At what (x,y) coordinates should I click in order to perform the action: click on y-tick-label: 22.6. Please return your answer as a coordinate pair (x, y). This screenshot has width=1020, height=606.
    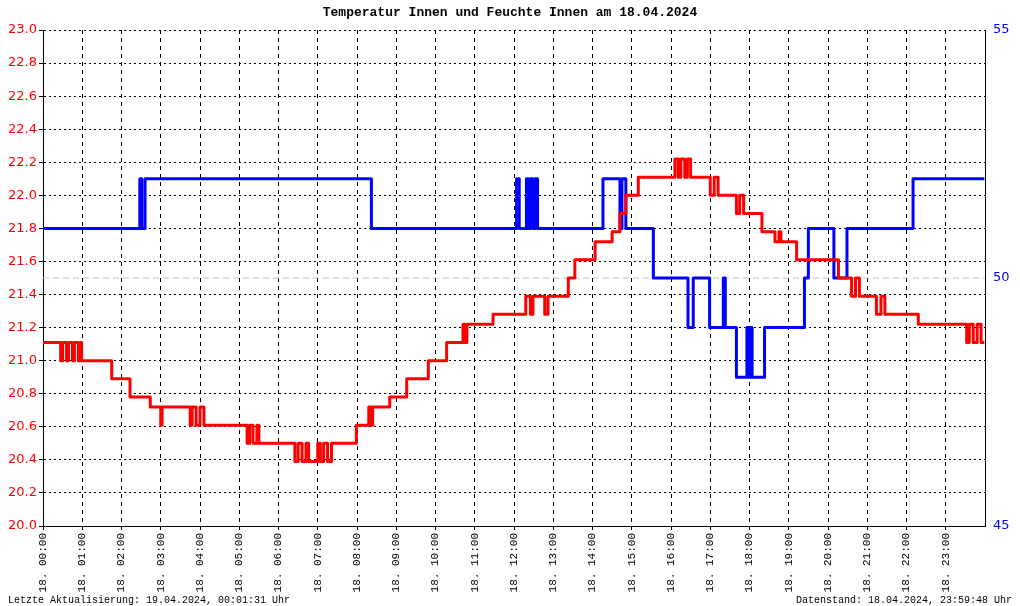
    Looking at the image, I should click on (22, 95).